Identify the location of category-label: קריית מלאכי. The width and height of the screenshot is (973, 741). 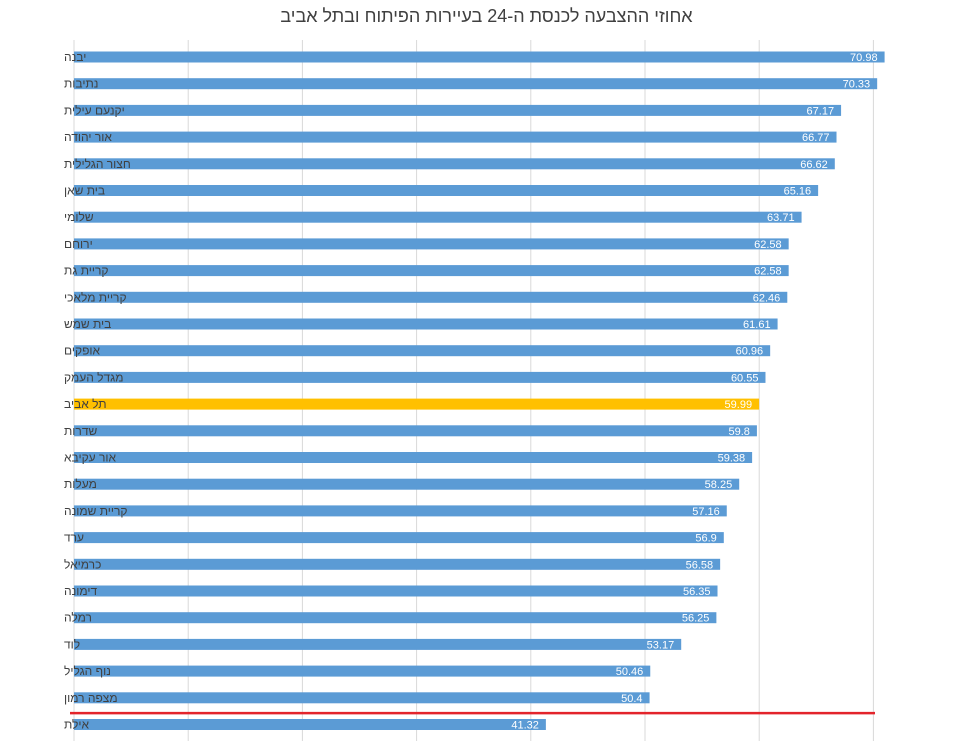
(95, 297).